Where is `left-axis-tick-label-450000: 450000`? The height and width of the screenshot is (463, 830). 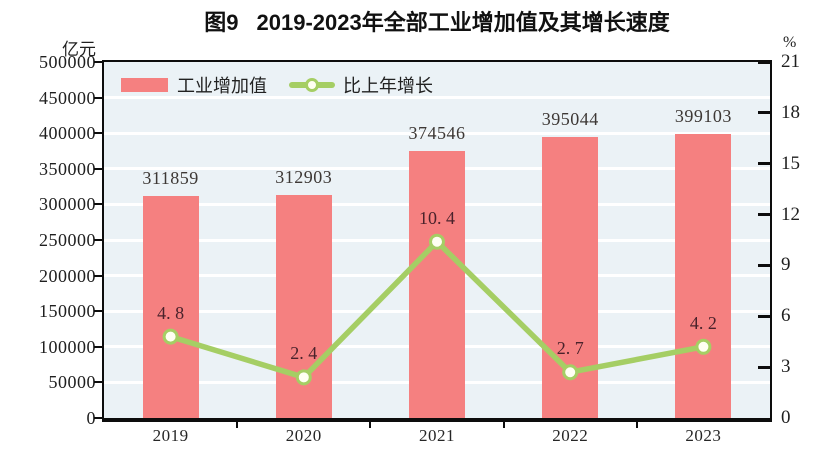
left-axis-tick-label-450000: 450000 is located at coordinates (67, 97).